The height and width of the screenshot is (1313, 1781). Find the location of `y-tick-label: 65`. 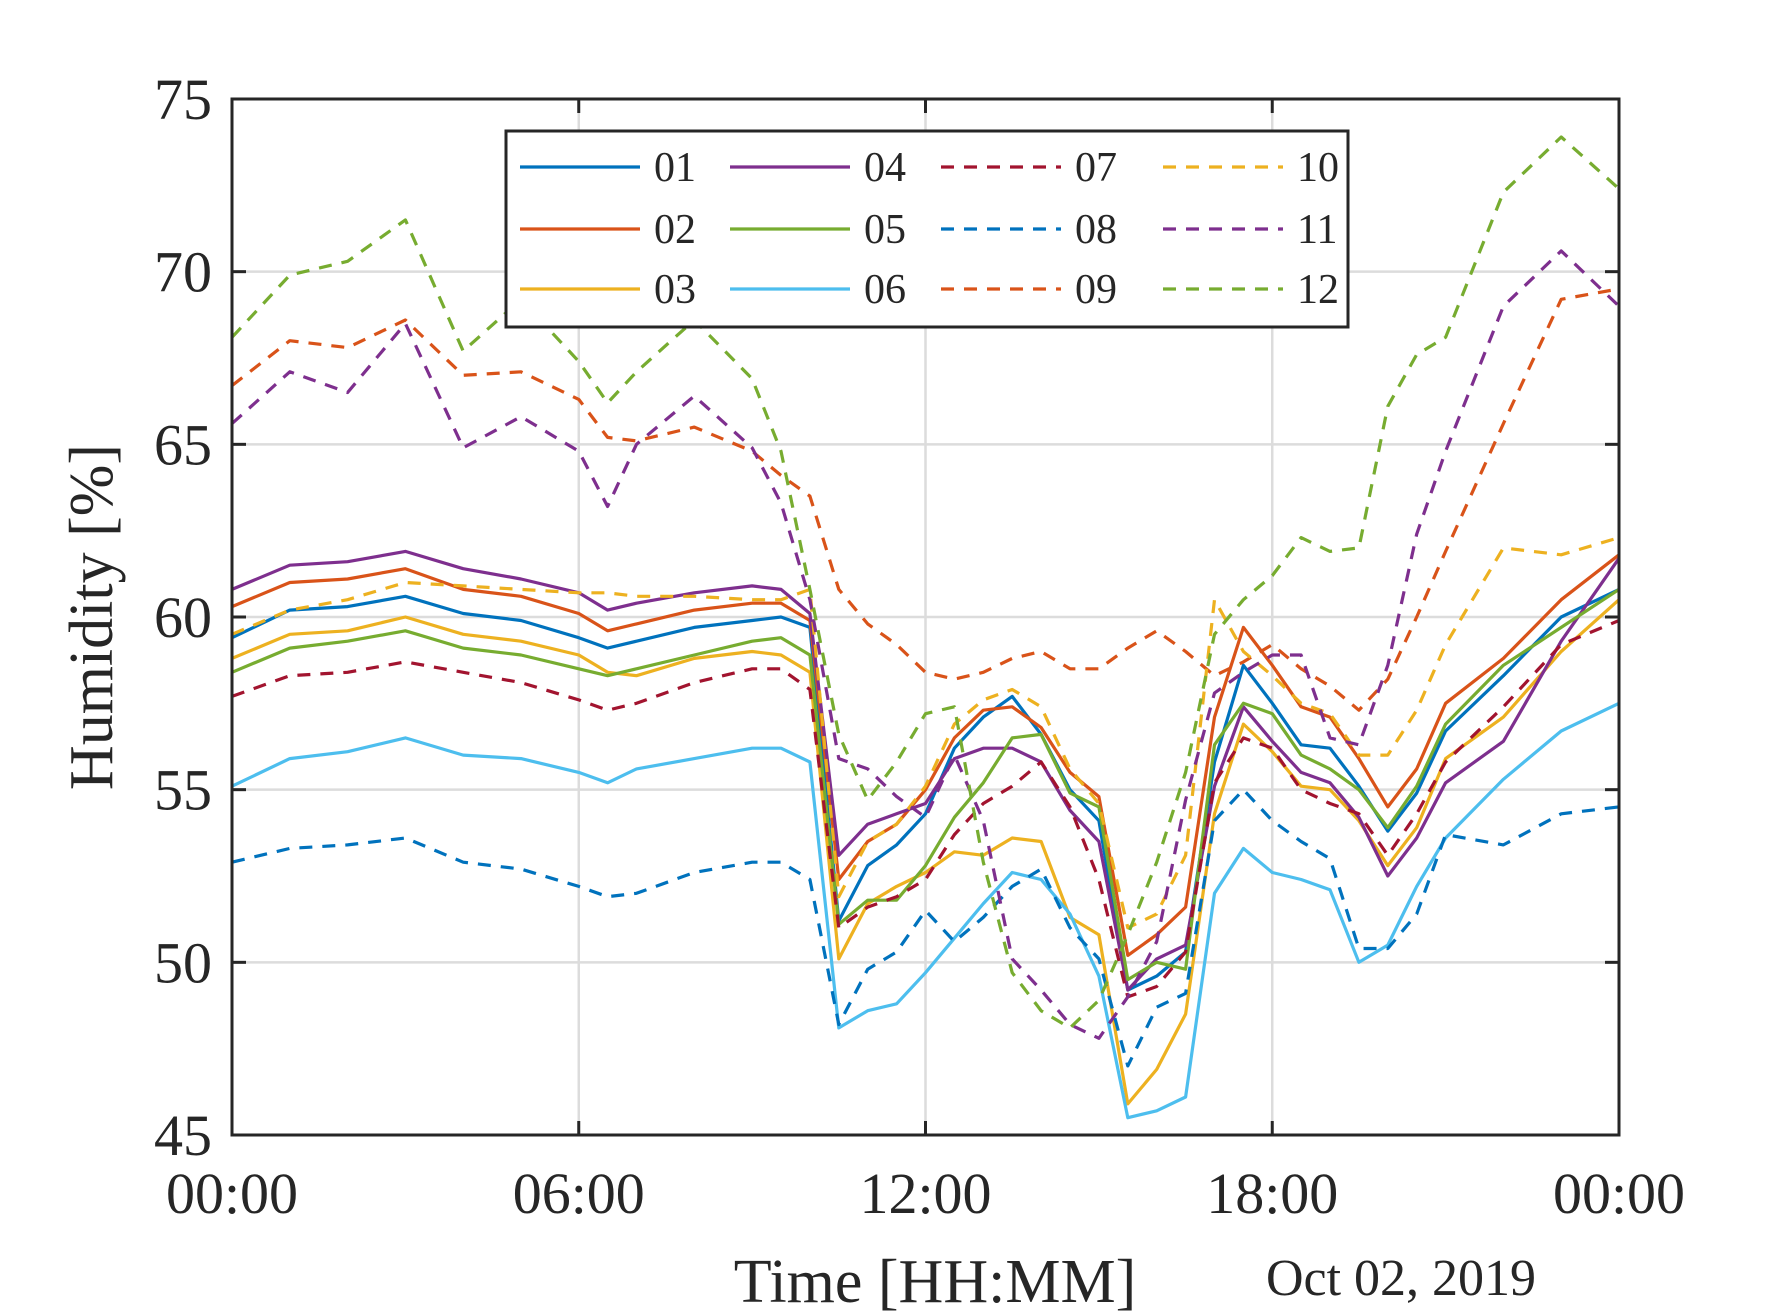

y-tick-label: 65 is located at coordinates (183, 444).